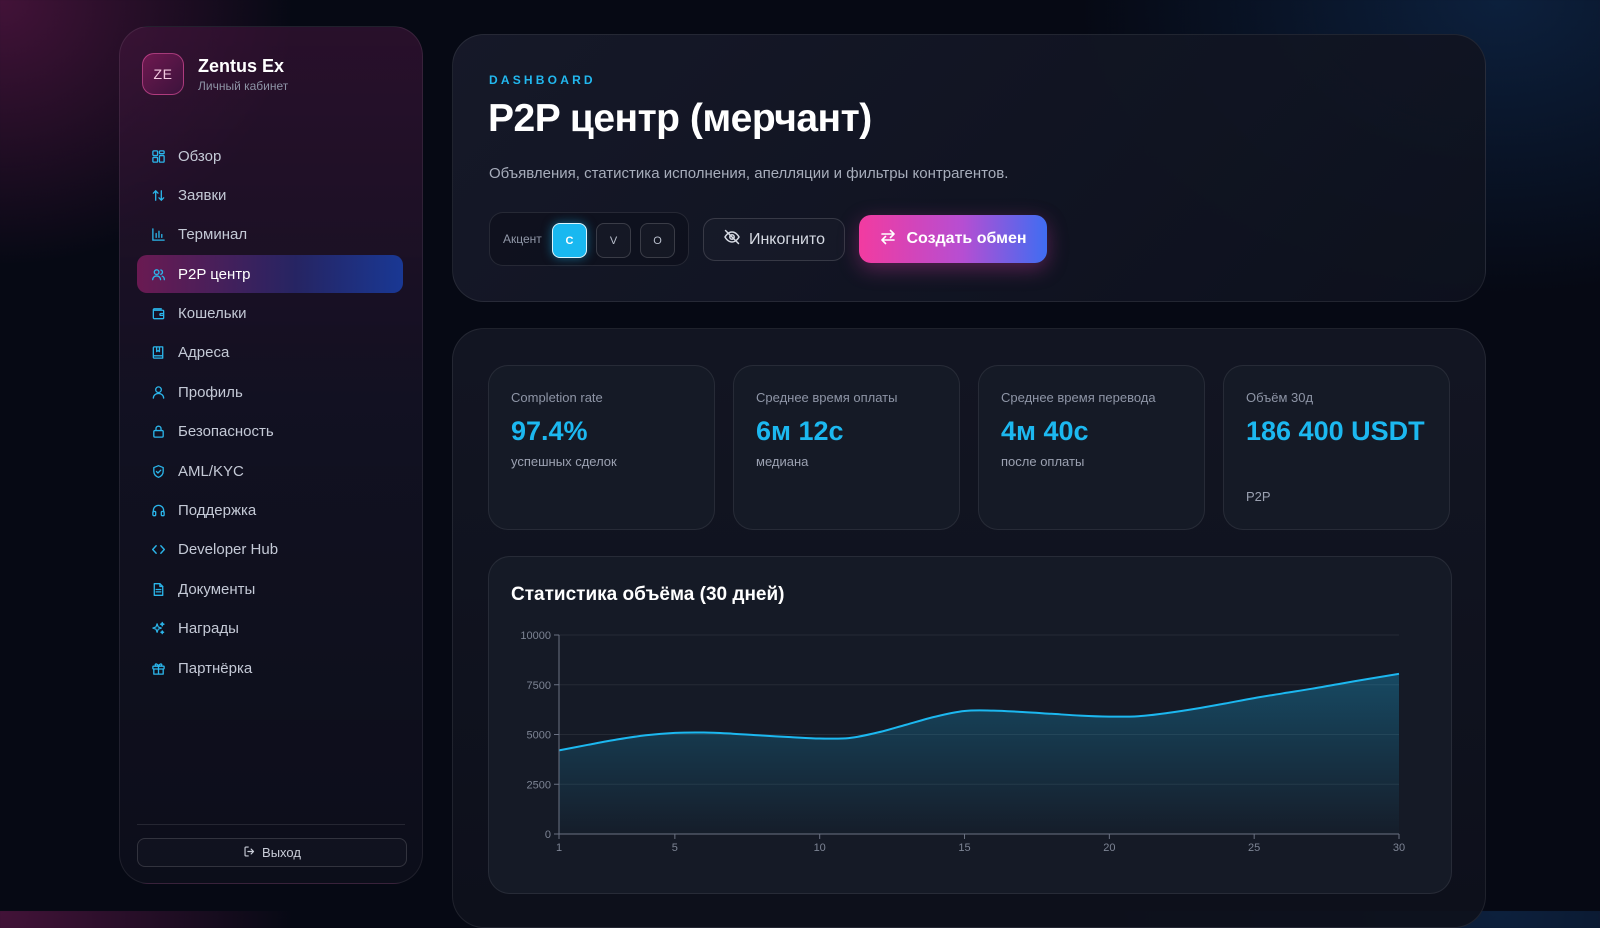 The image size is (1600, 928). I want to click on accent-option-c: C, so click(569, 240).